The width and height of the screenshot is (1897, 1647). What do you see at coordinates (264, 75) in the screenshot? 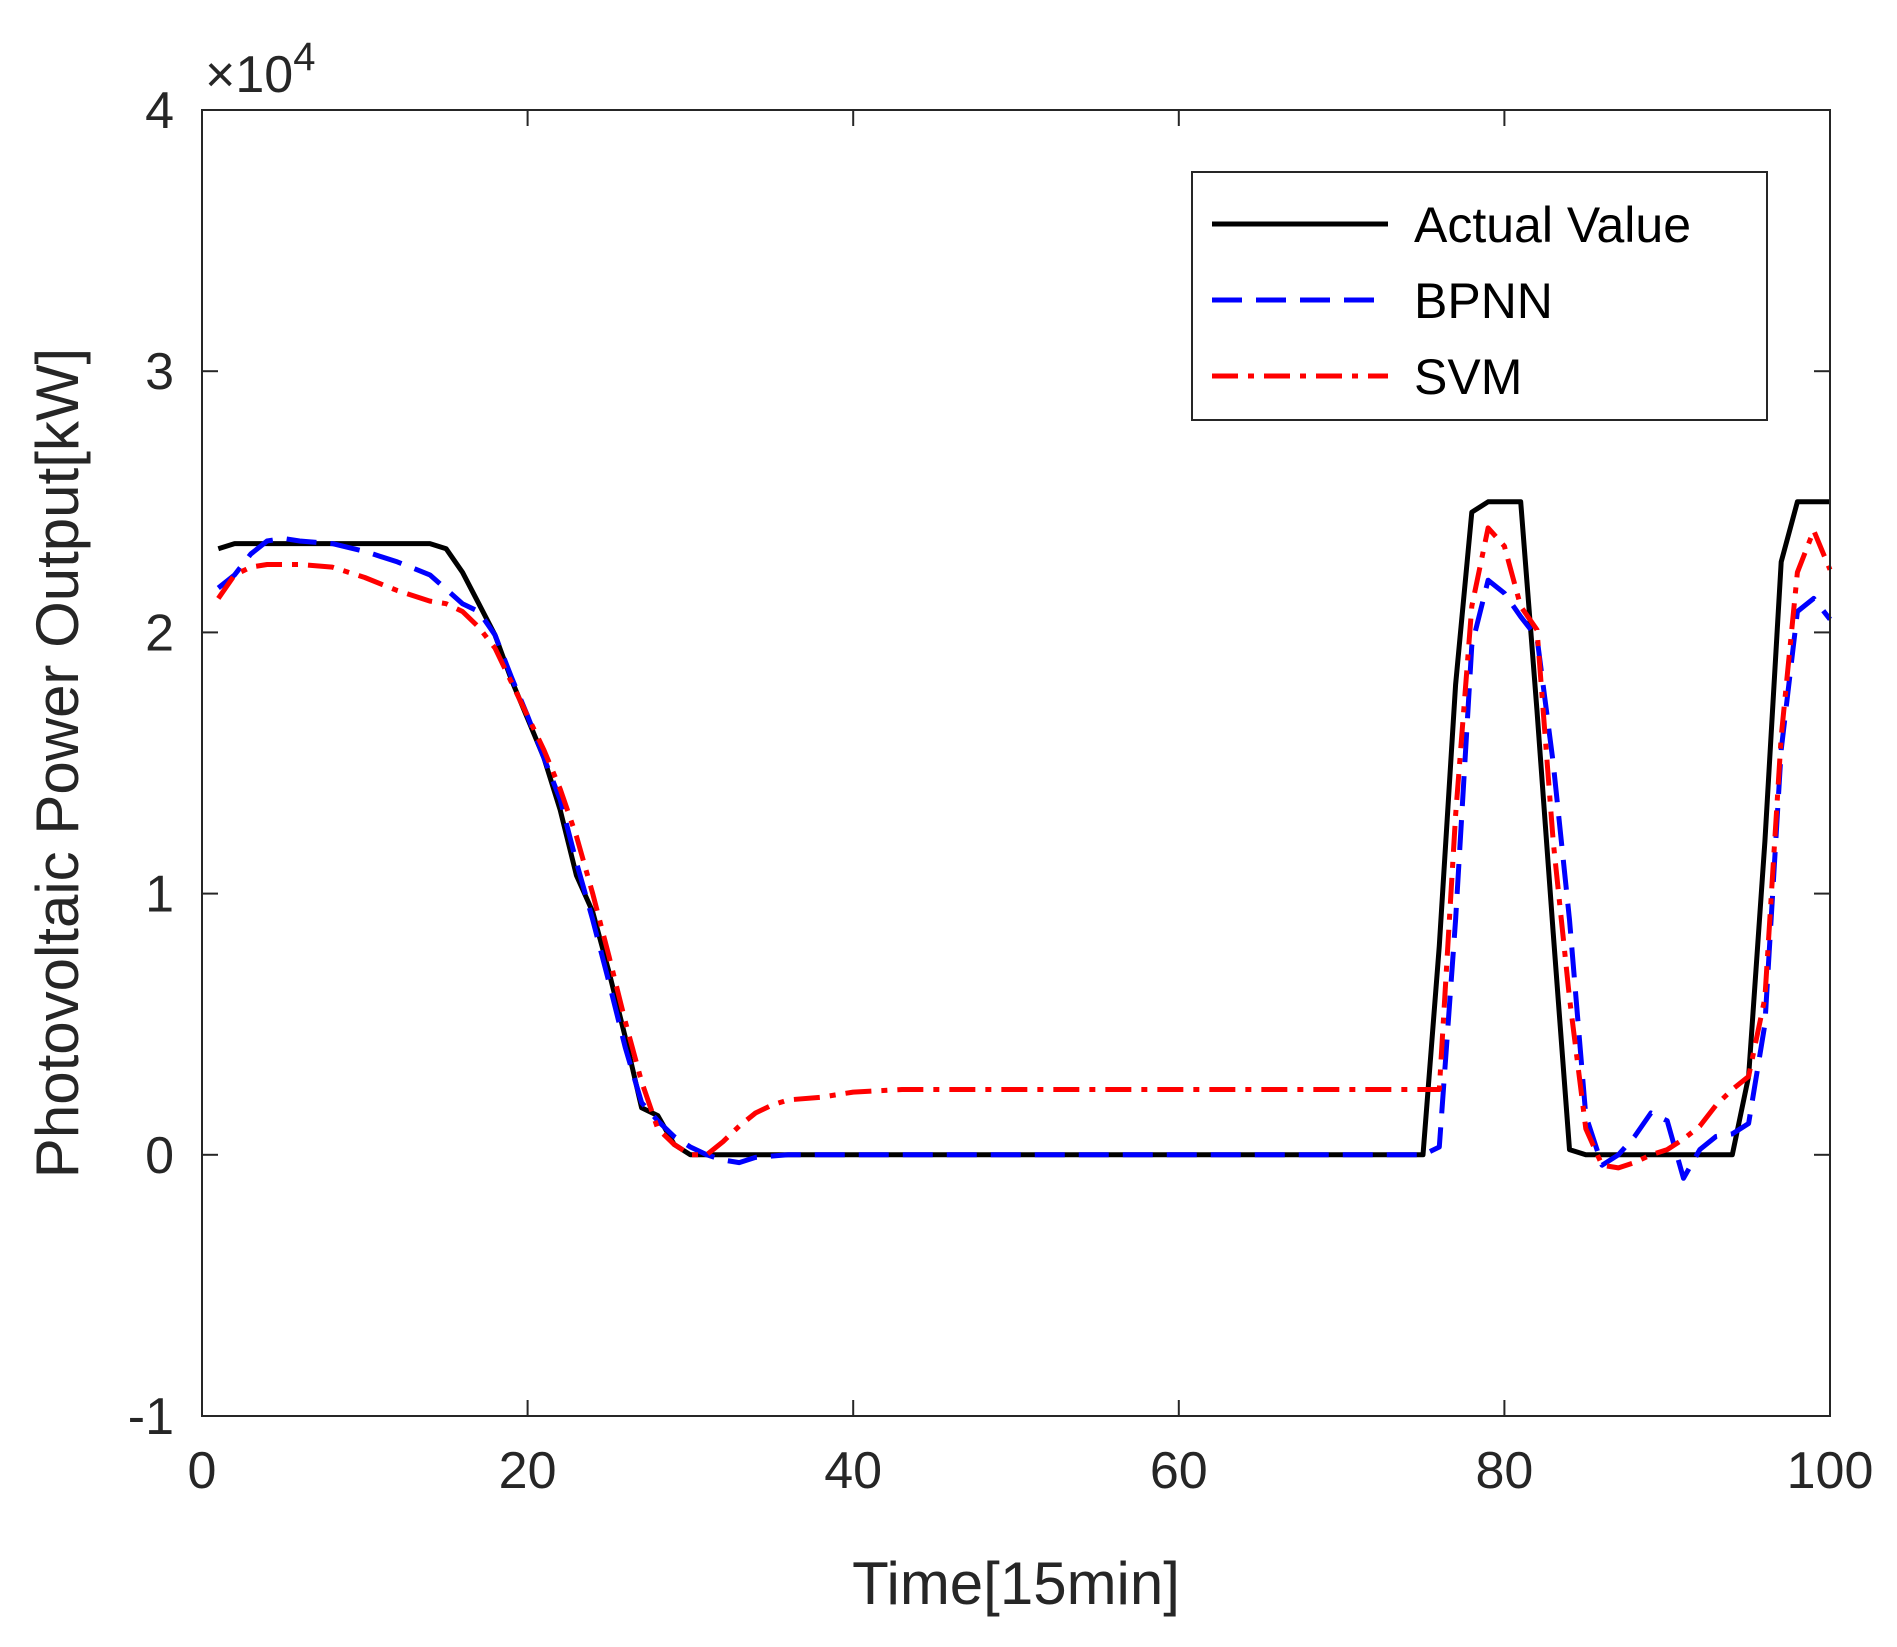
I see `y-multiplier-base: 10` at bounding box center [264, 75].